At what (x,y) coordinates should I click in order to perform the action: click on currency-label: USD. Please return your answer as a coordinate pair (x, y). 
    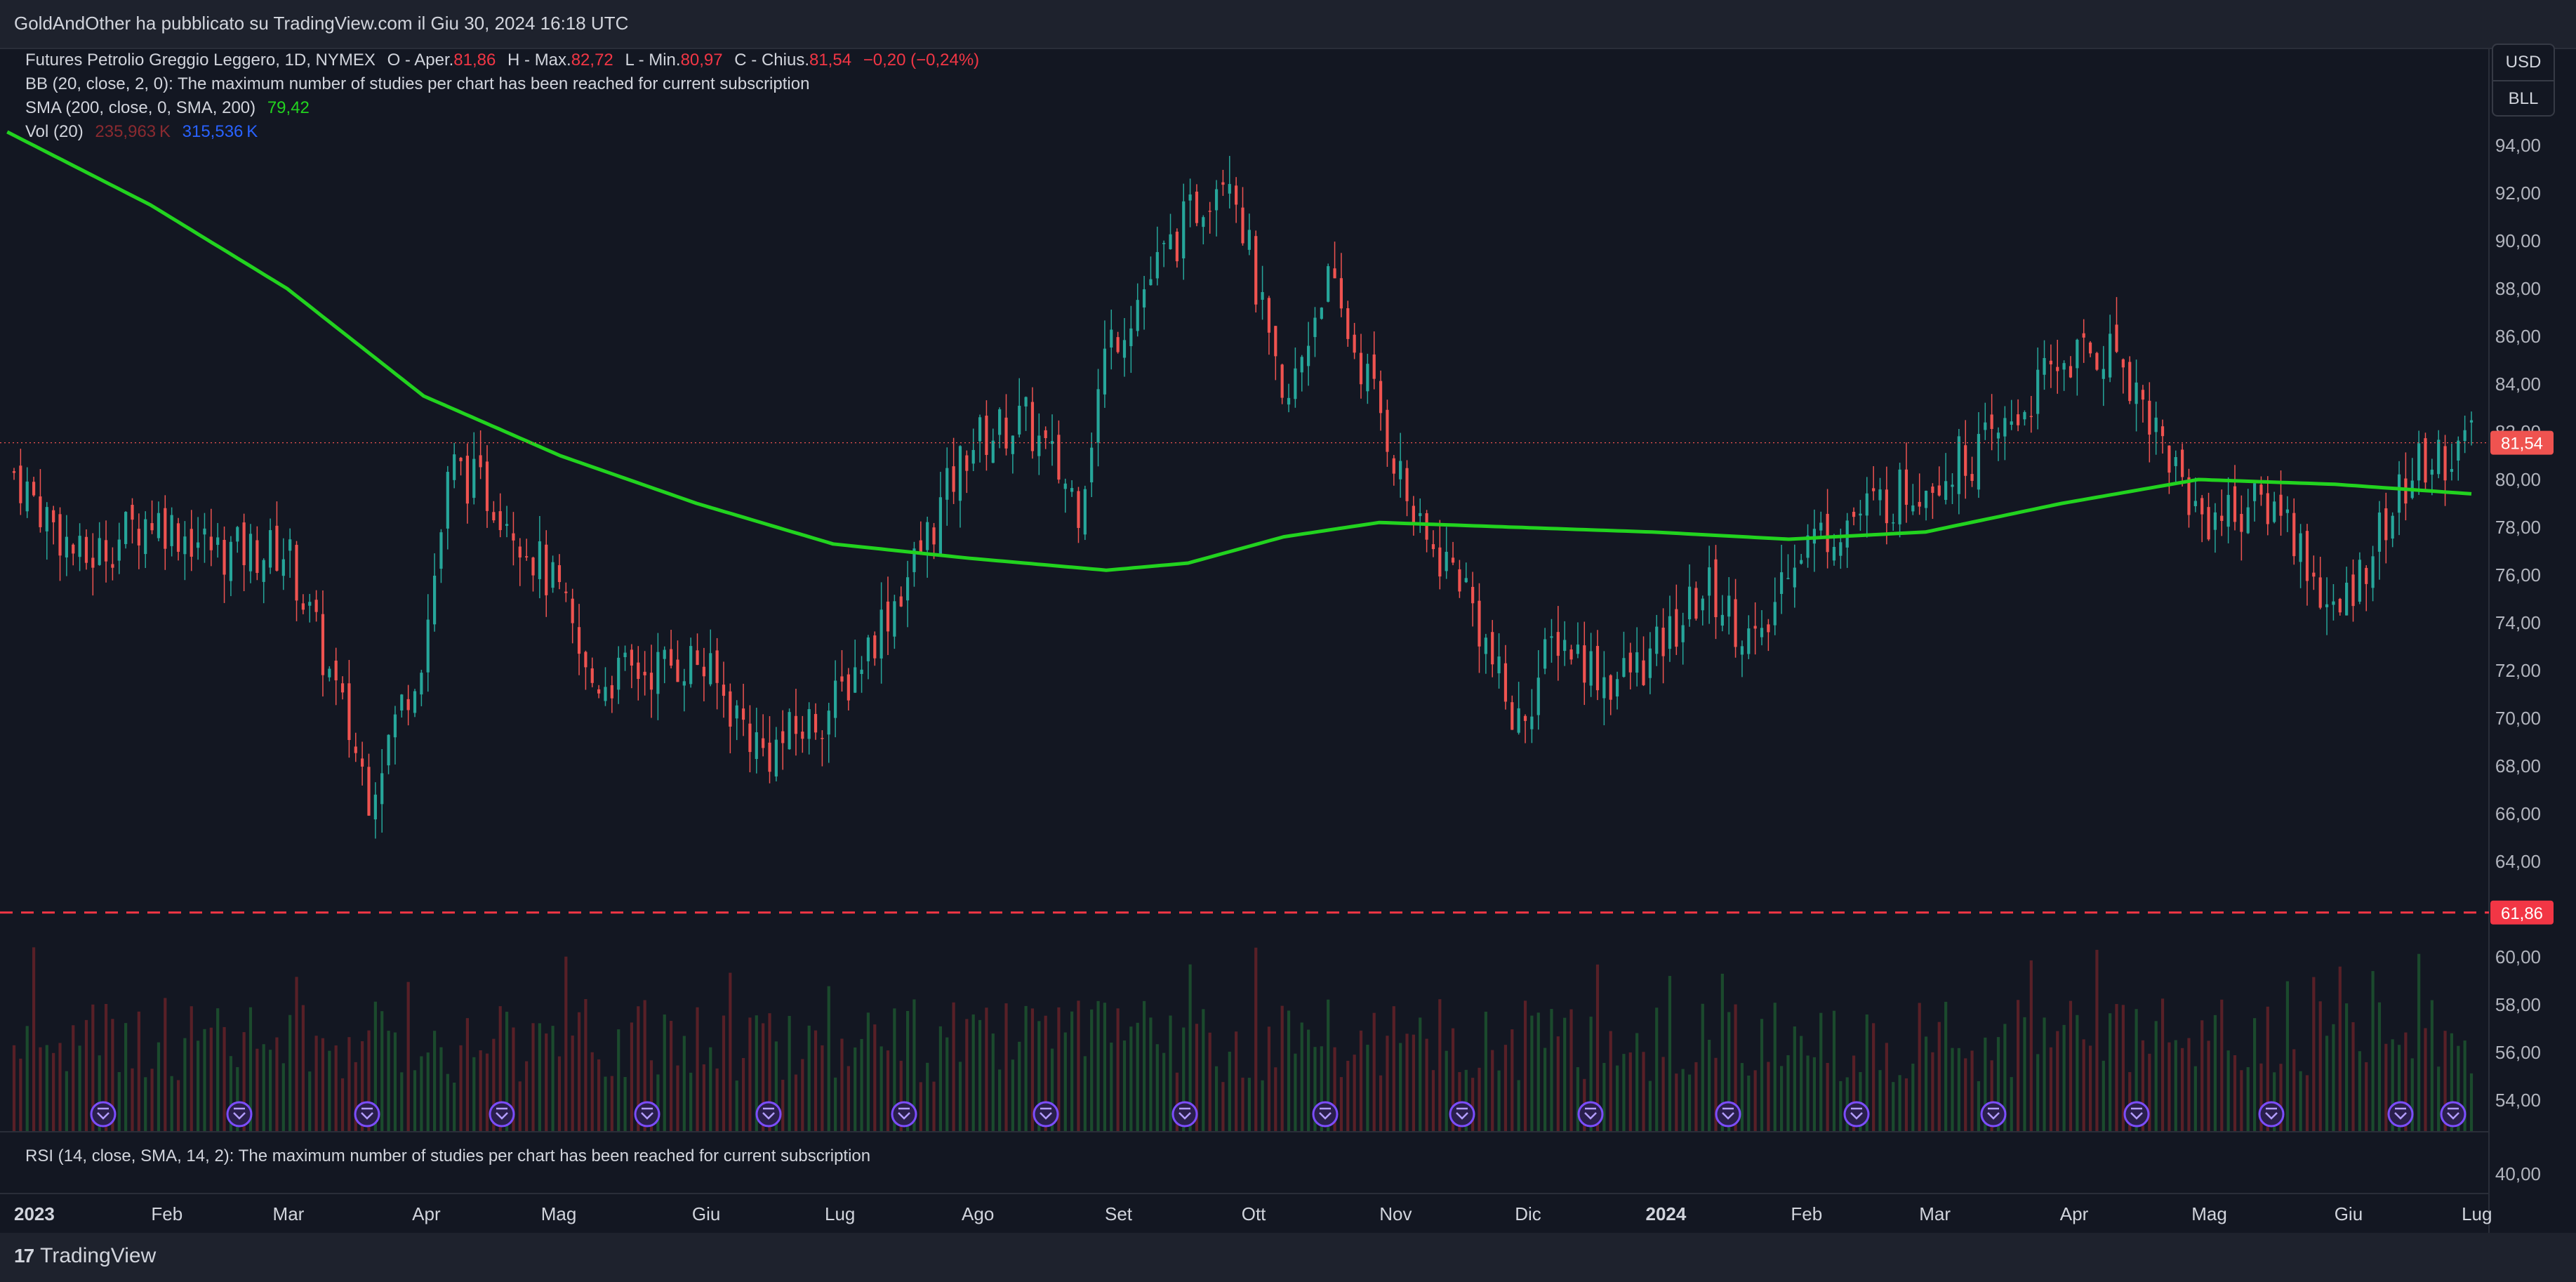
    Looking at the image, I should click on (2524, 62).